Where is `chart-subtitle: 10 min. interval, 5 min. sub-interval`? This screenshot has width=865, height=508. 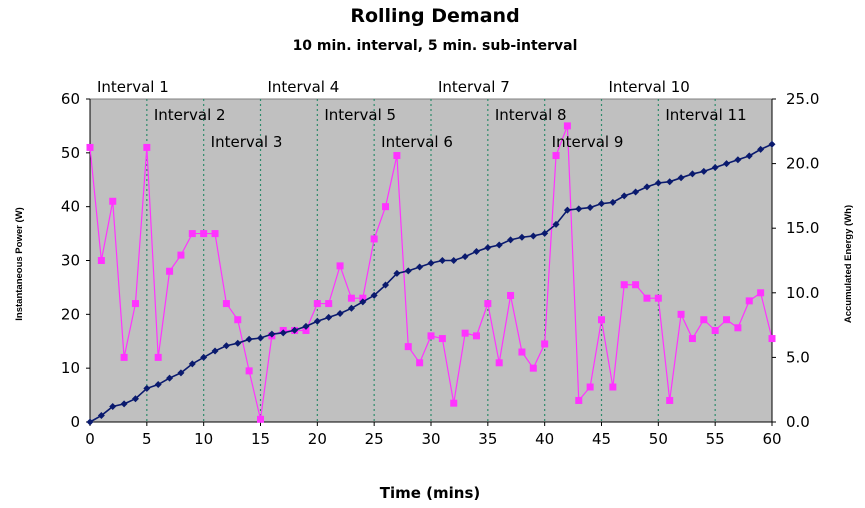
chart-subtitle: 10 min. interval, 5 min. sub-interval is located at coordinates (435, 46).